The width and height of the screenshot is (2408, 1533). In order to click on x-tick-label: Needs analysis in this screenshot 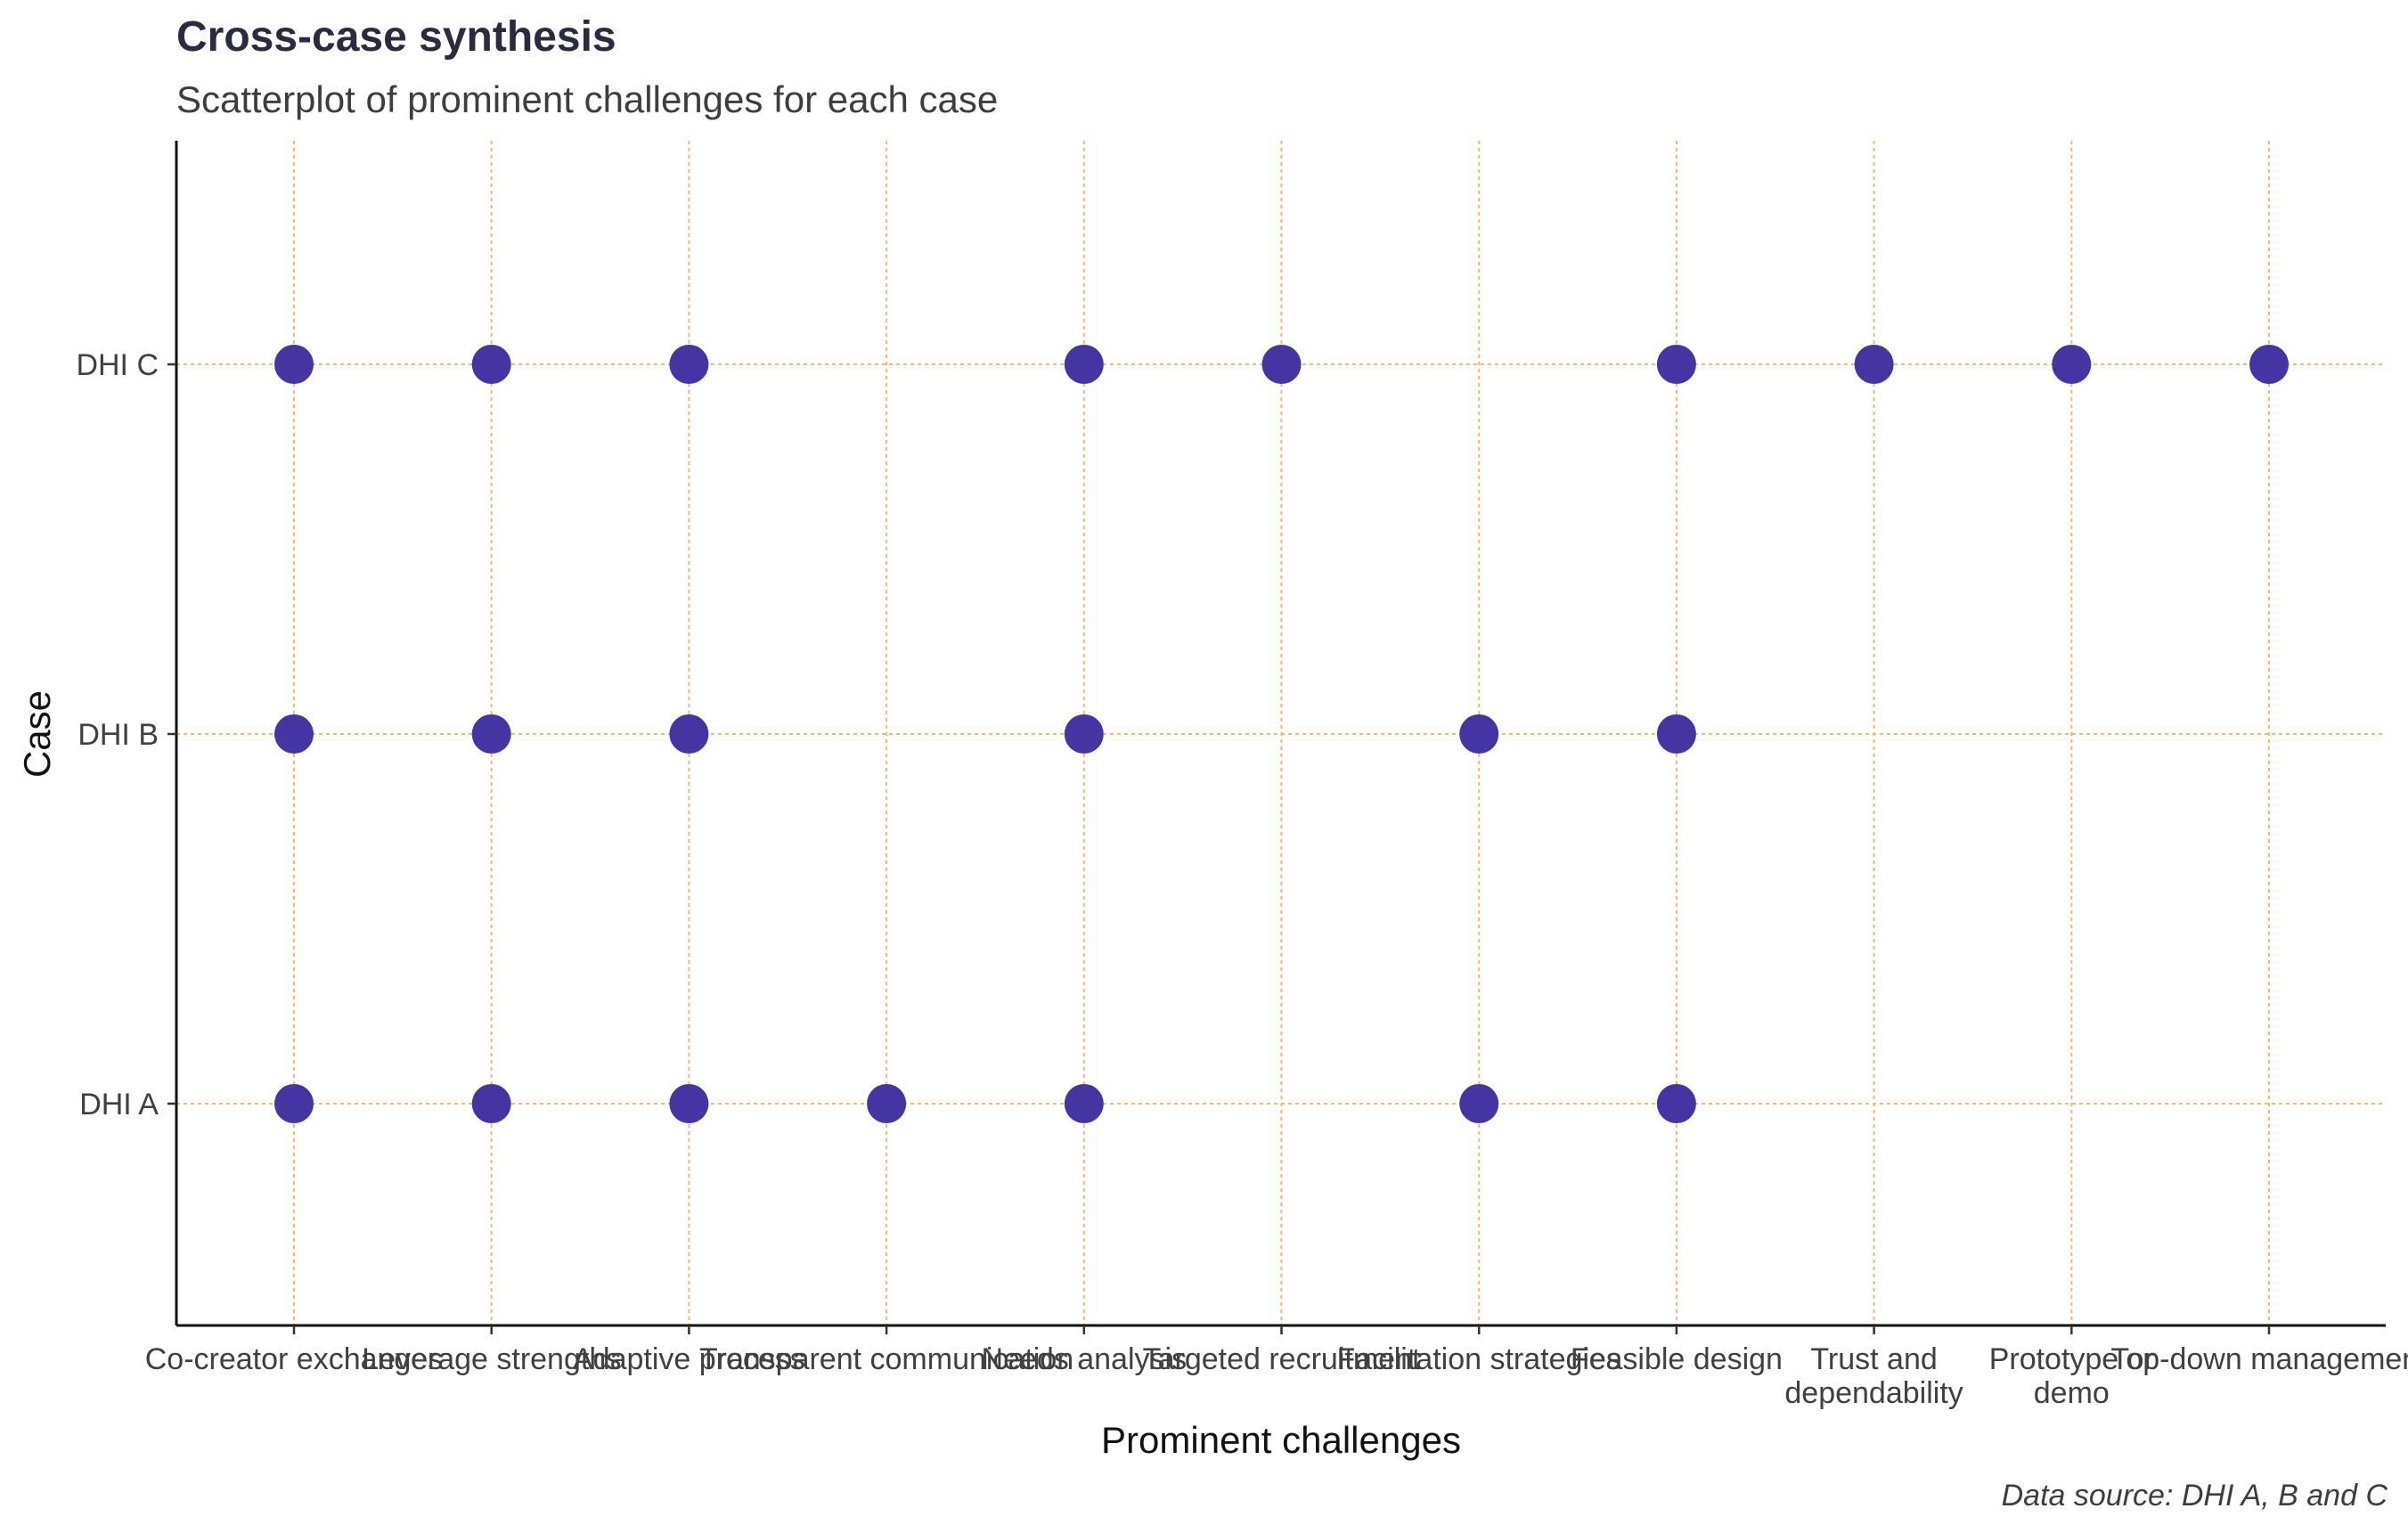, I will do `click(1085, 1359)`.